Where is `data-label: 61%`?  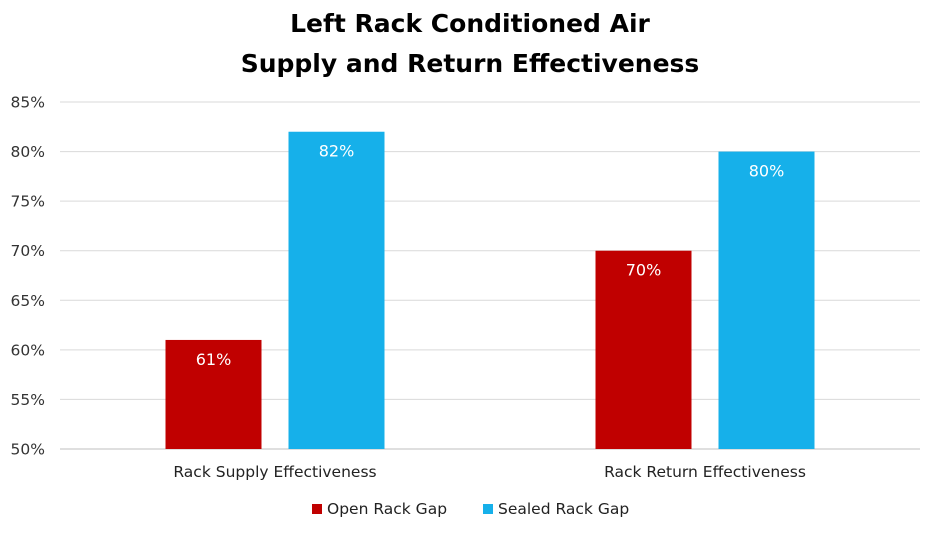
data-label: 61% is located at coordinates (214, 359).